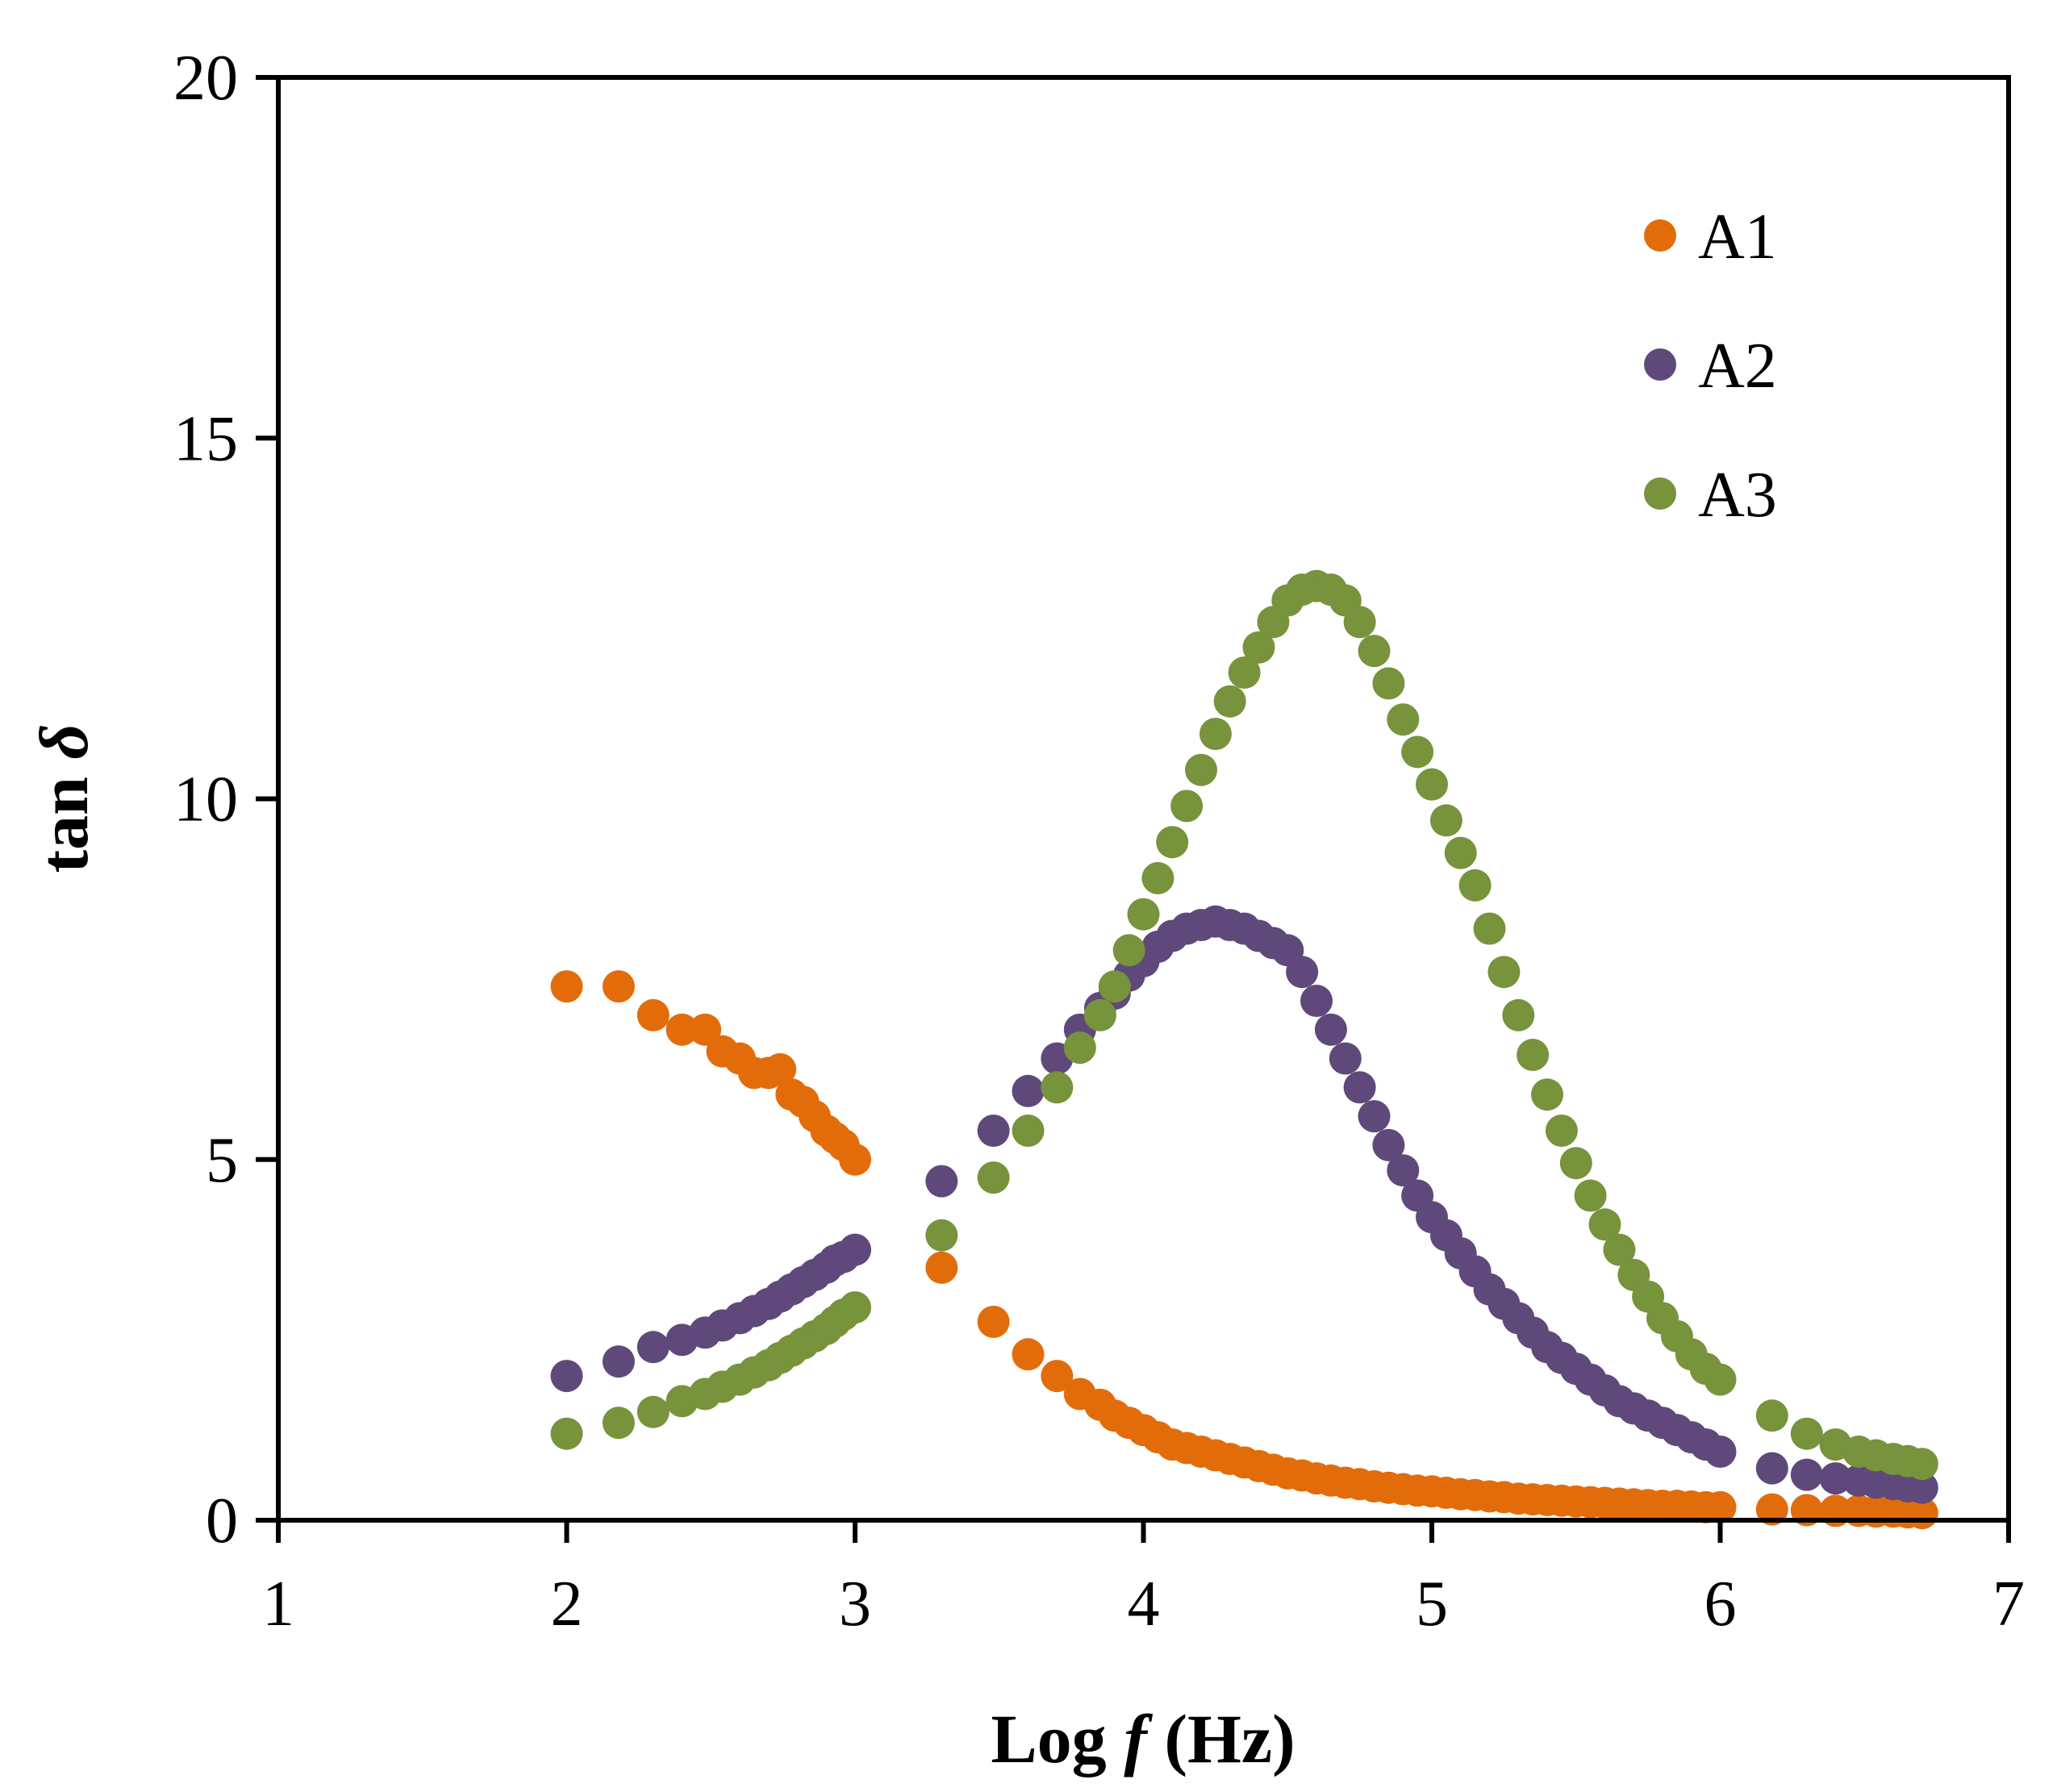 This screenshot has height=1792, width=2057. What do you see at coordinates (1143, 1738) in the screenshot?
I see `x-axis-title: Log f (Hz)` at bounding box center [1143, 1738].